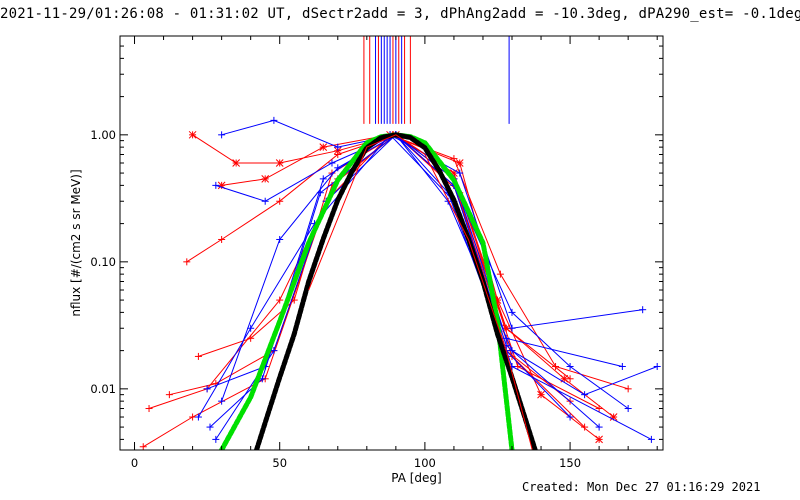 The image size is (800, 500). What do you see at coordinates (641, 487) in the screenshot?
I see `created-timestamp: Created: Mon Dec 27 01:16:29 2021` at bounding box center [641, 487].